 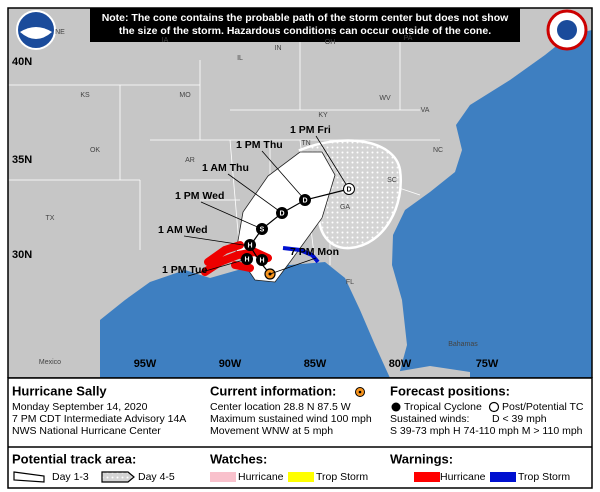 What do you see at coordinates (22, 255) in the screenshot?
I see `lat-label: 30N` at bounding box center [22, 255].